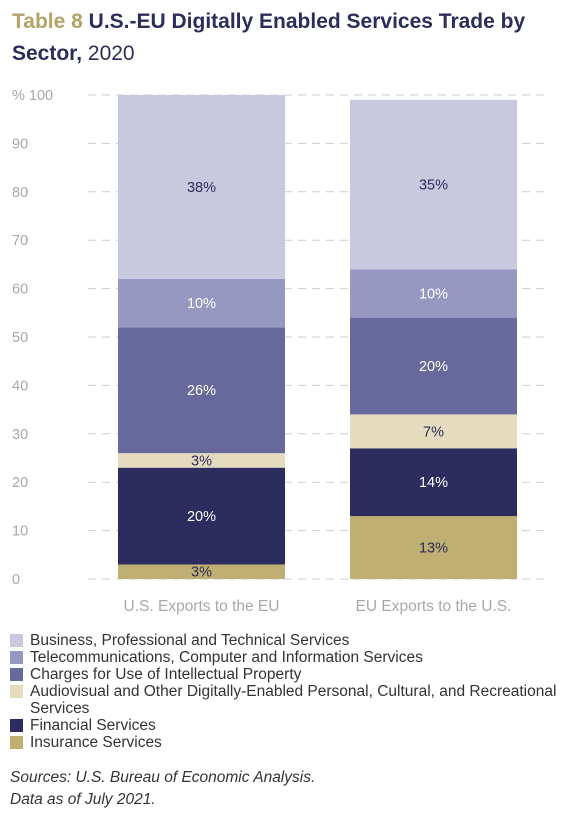 The height and width of the screenshot is (815, 584). Describe the element at coordinates (20, 435) in the screenshot. I see `y-tick-label: 30` at that location.